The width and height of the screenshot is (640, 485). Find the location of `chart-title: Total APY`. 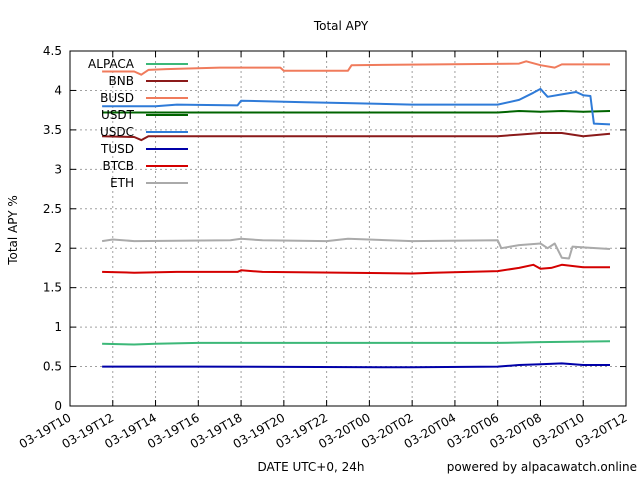

chart-title: Total APY is located at coordinates (341, 26).